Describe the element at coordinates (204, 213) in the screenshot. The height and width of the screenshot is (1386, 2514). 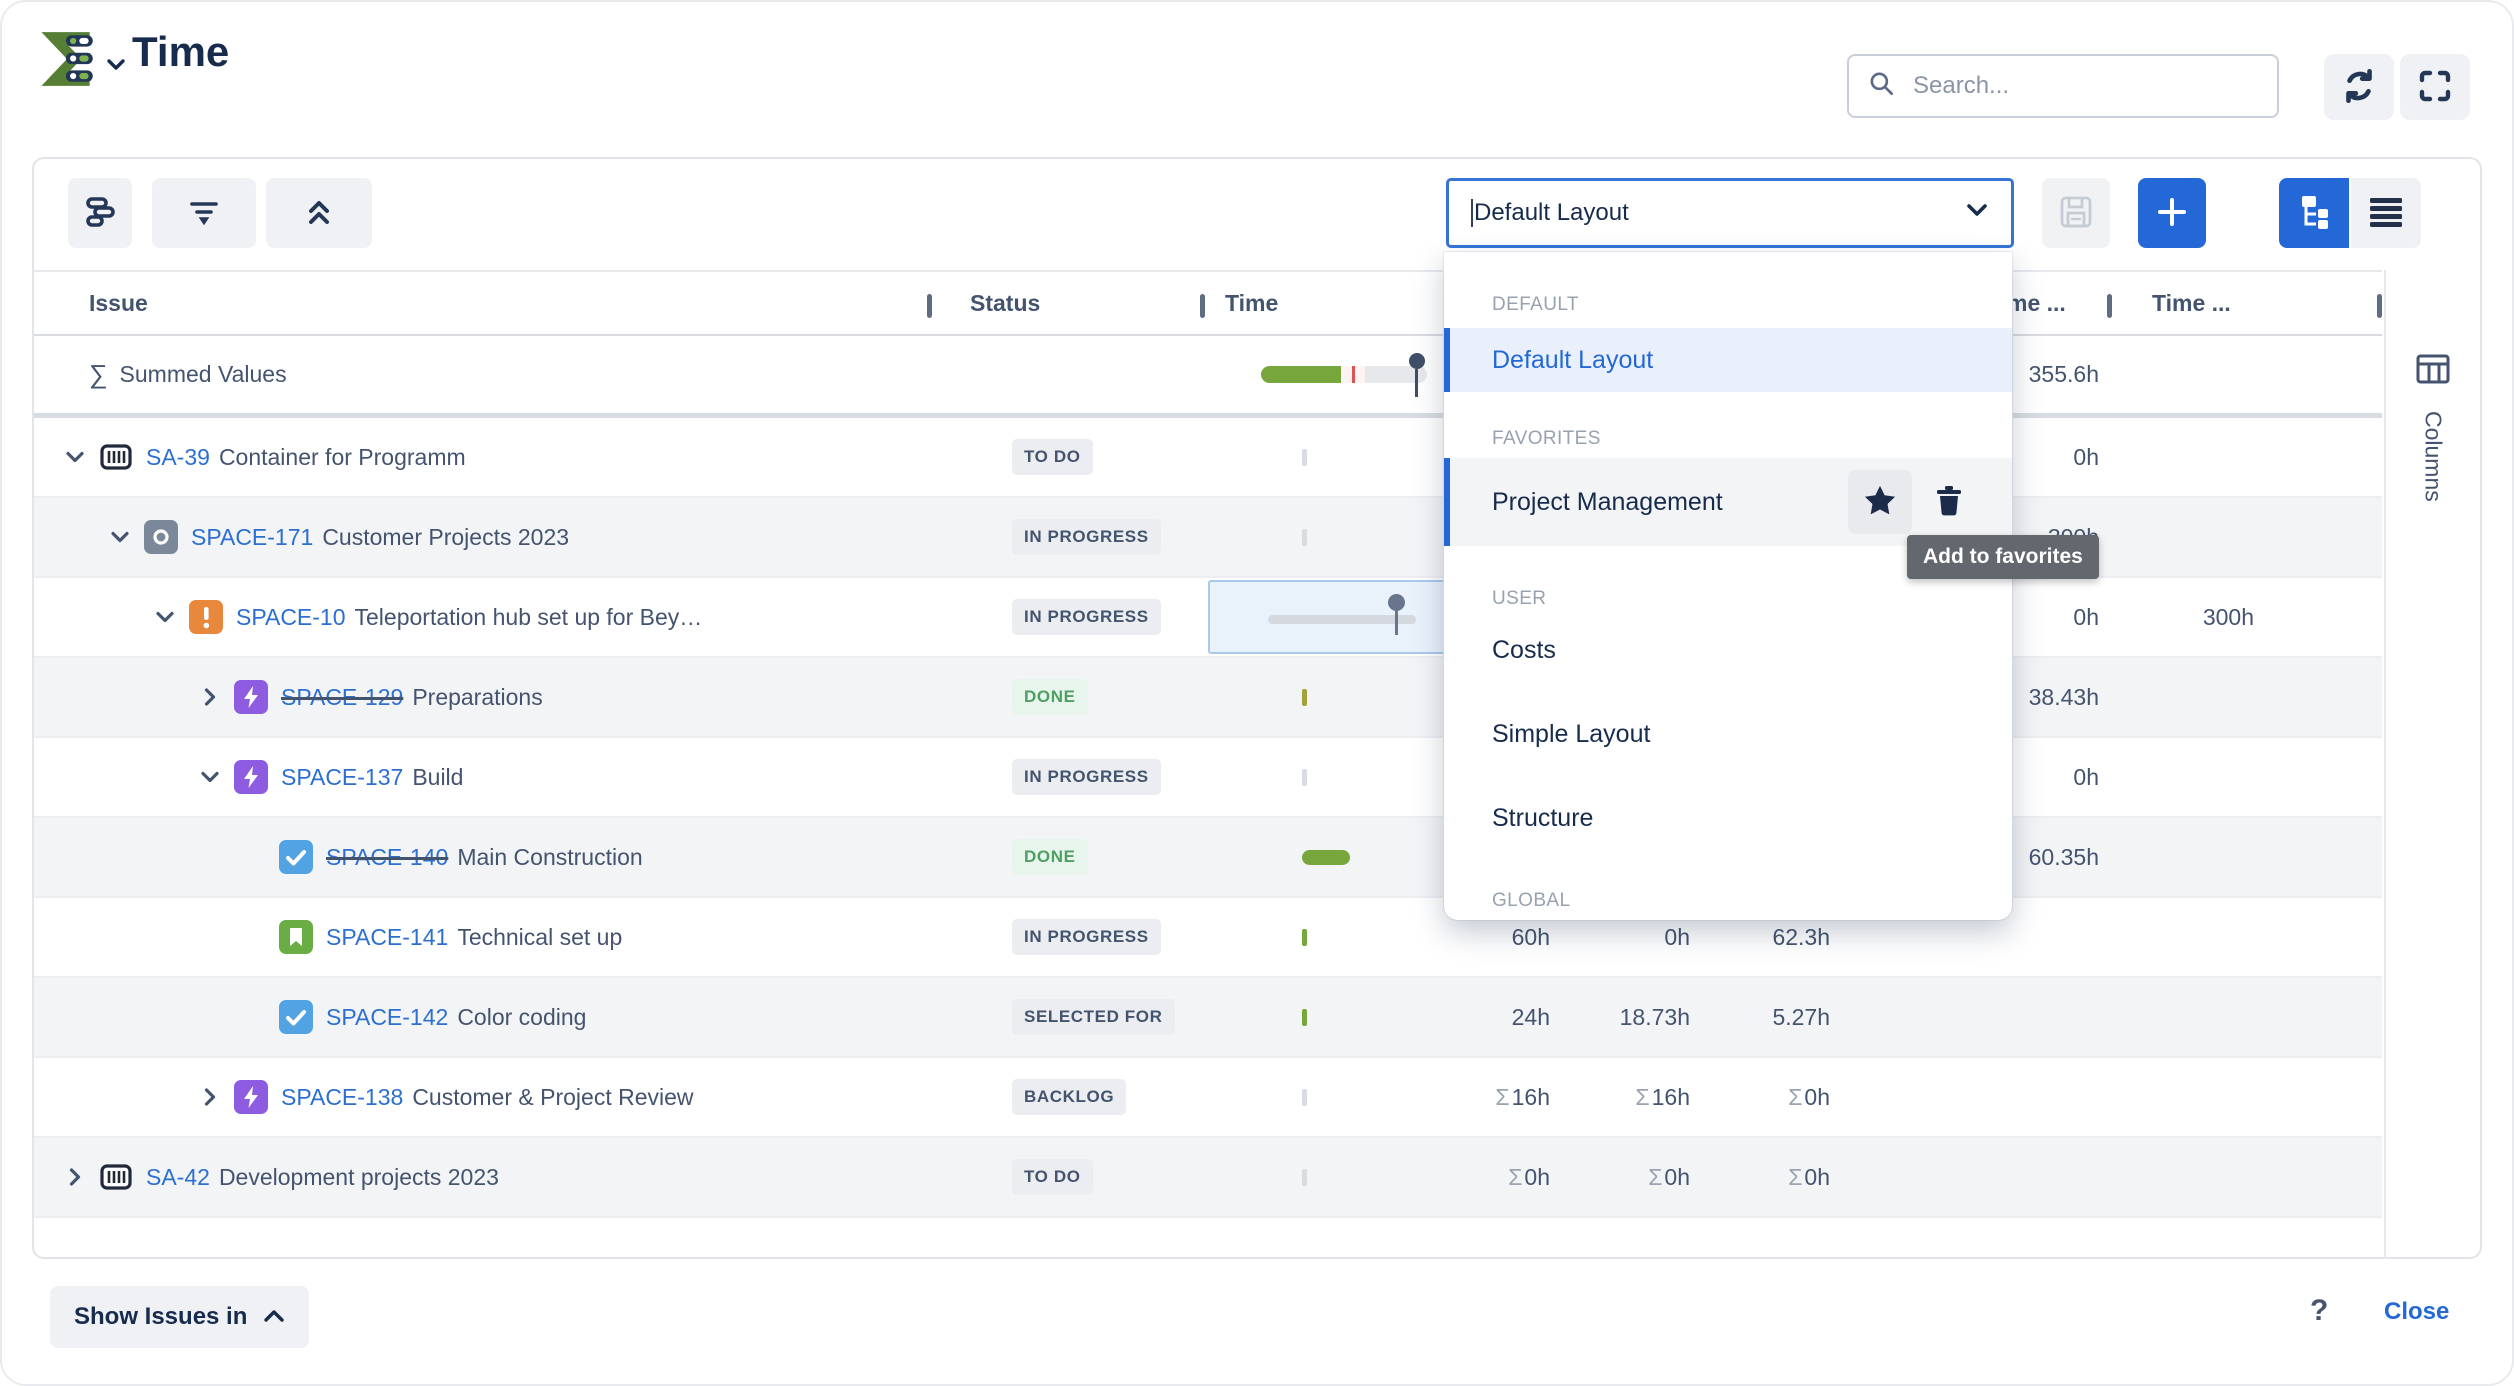
I see `filter-button` at that location.